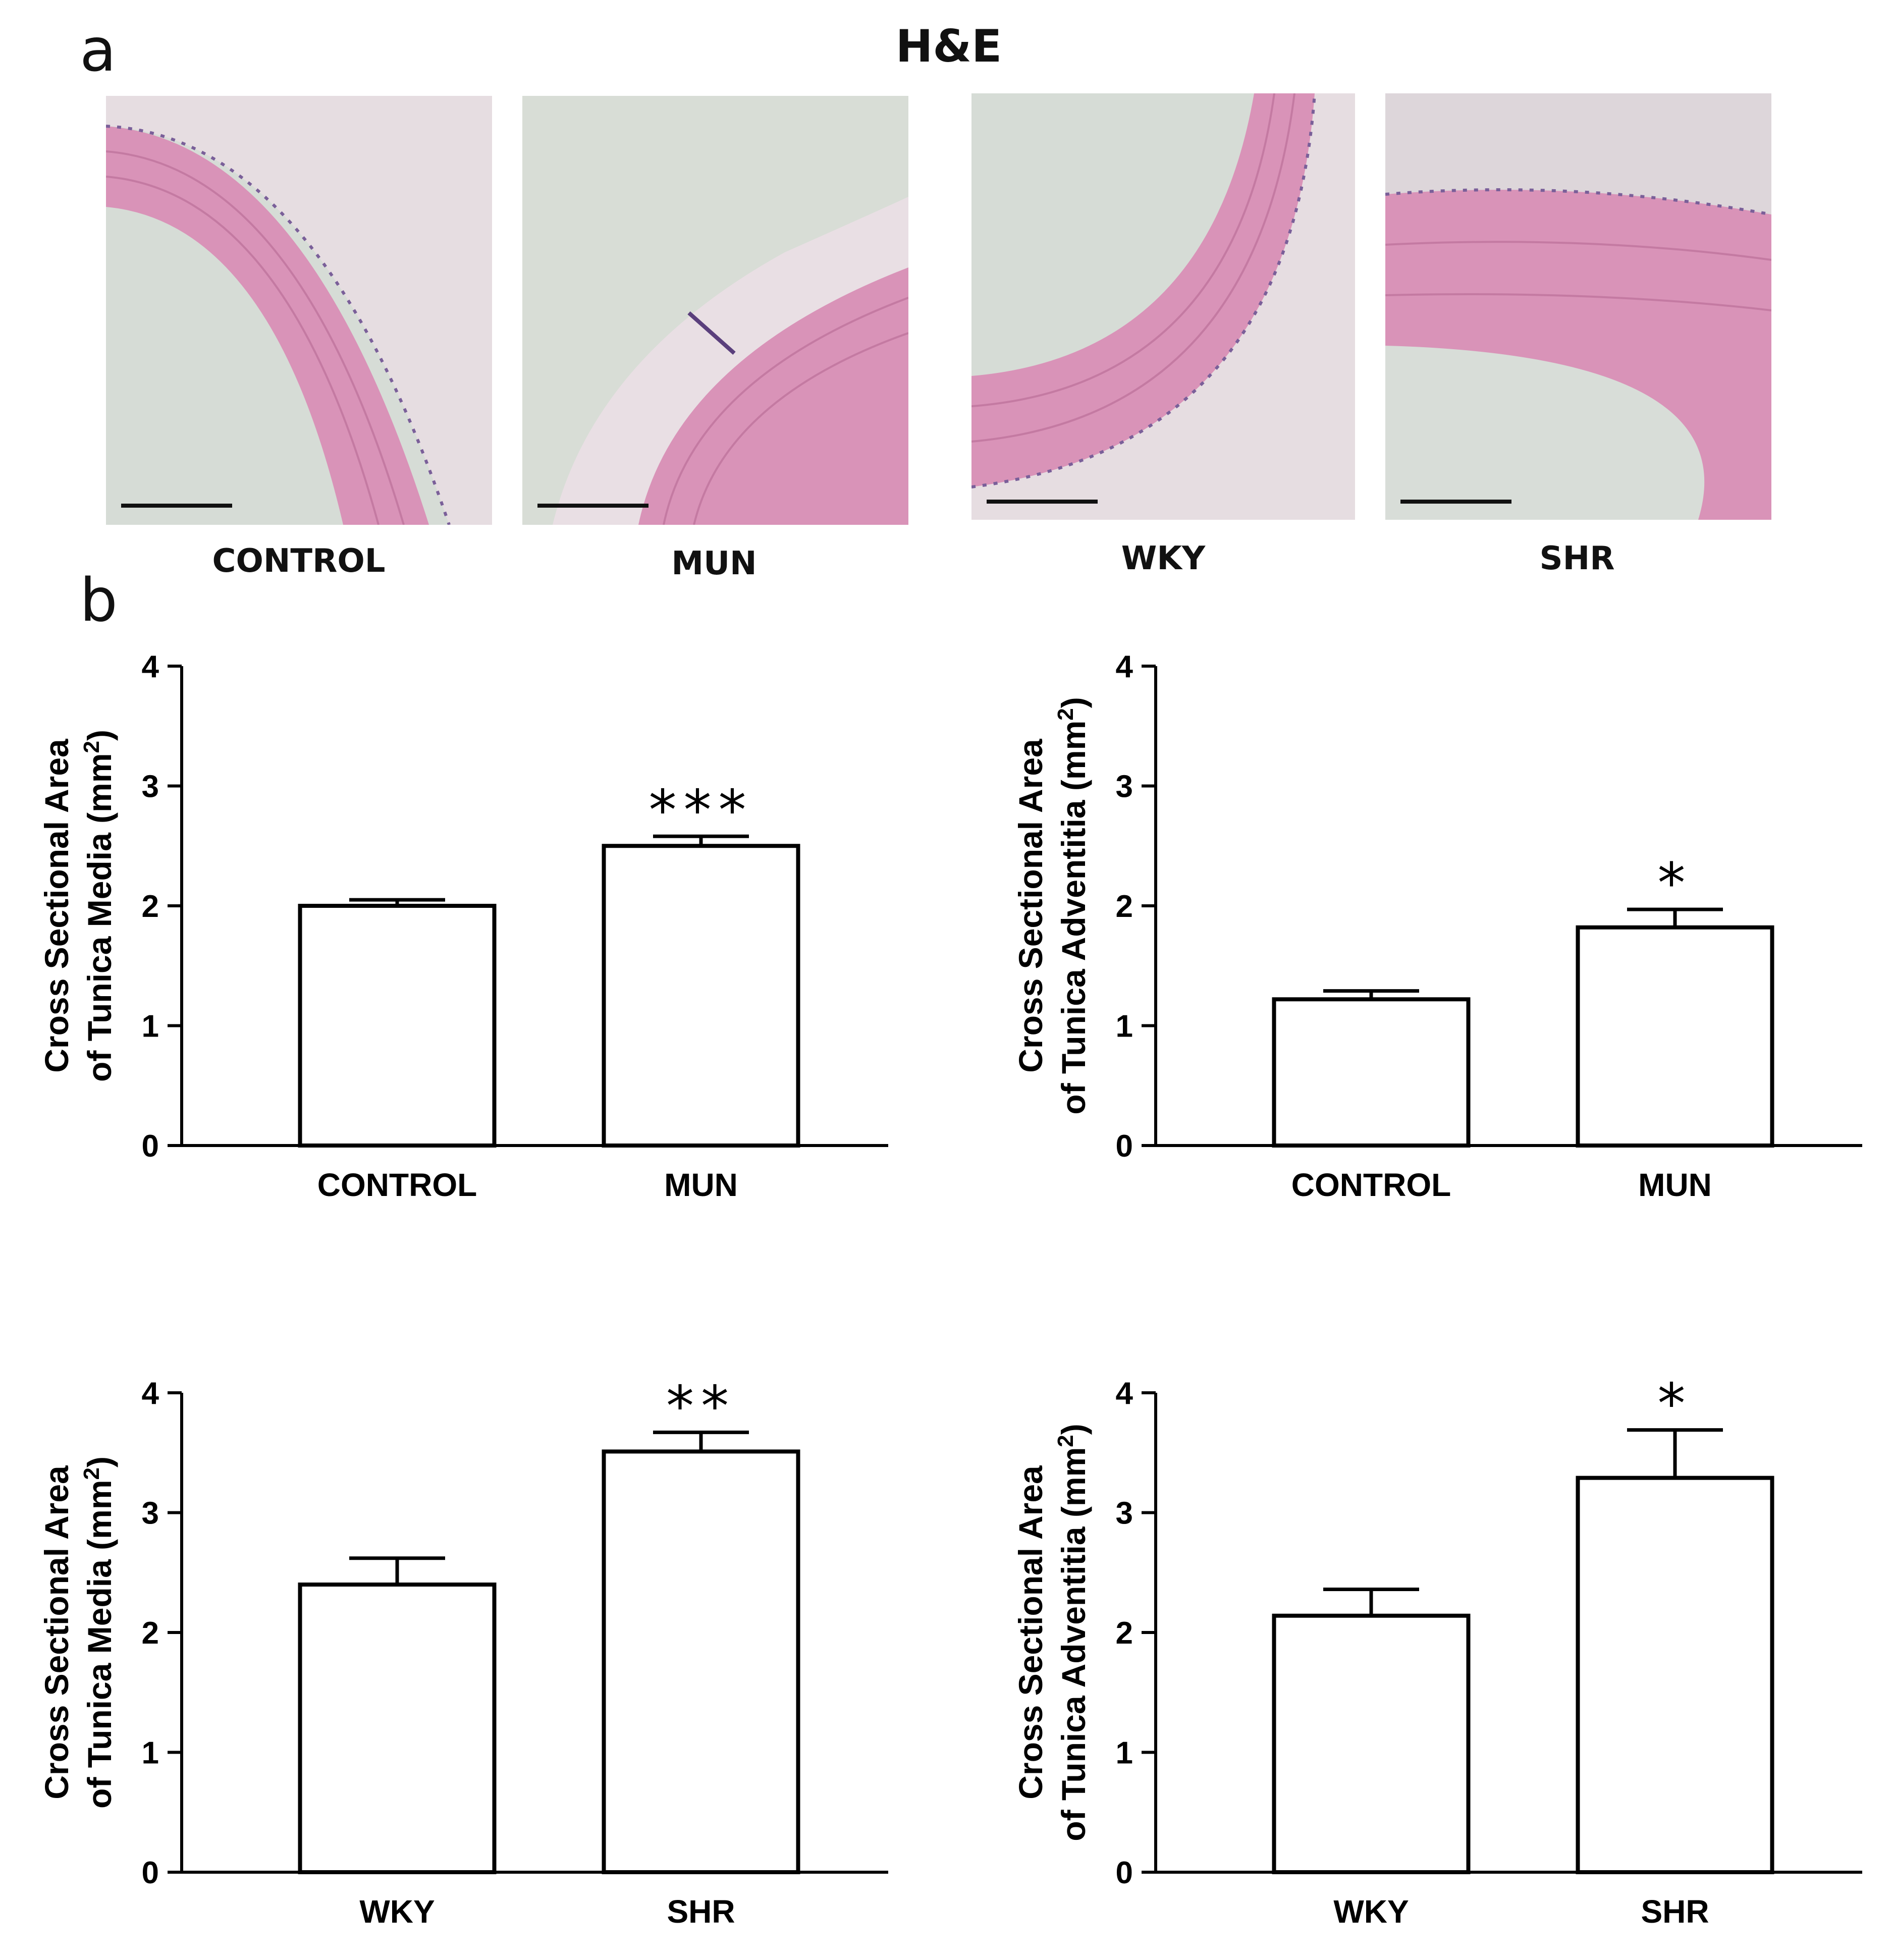  What do you see at coordinates (948, 46) in the screenshot?
I see `stain-title: H&E` at bounding box center [948, 46].